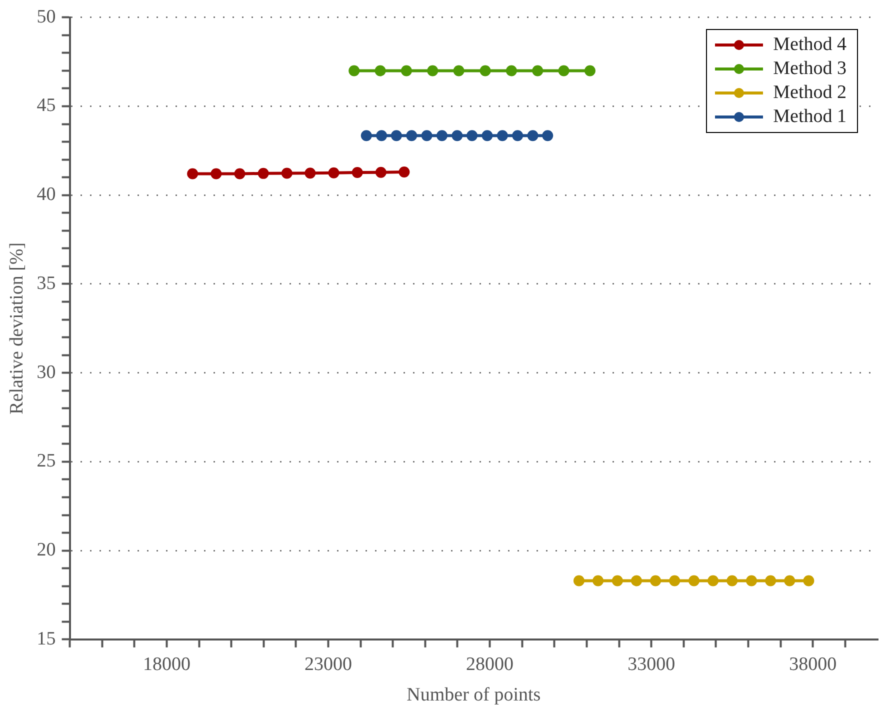  What do you see at coordinates (46, 639) in the screenshot?
I see `y-tick-label: 15` at bounding box center [46, 639].